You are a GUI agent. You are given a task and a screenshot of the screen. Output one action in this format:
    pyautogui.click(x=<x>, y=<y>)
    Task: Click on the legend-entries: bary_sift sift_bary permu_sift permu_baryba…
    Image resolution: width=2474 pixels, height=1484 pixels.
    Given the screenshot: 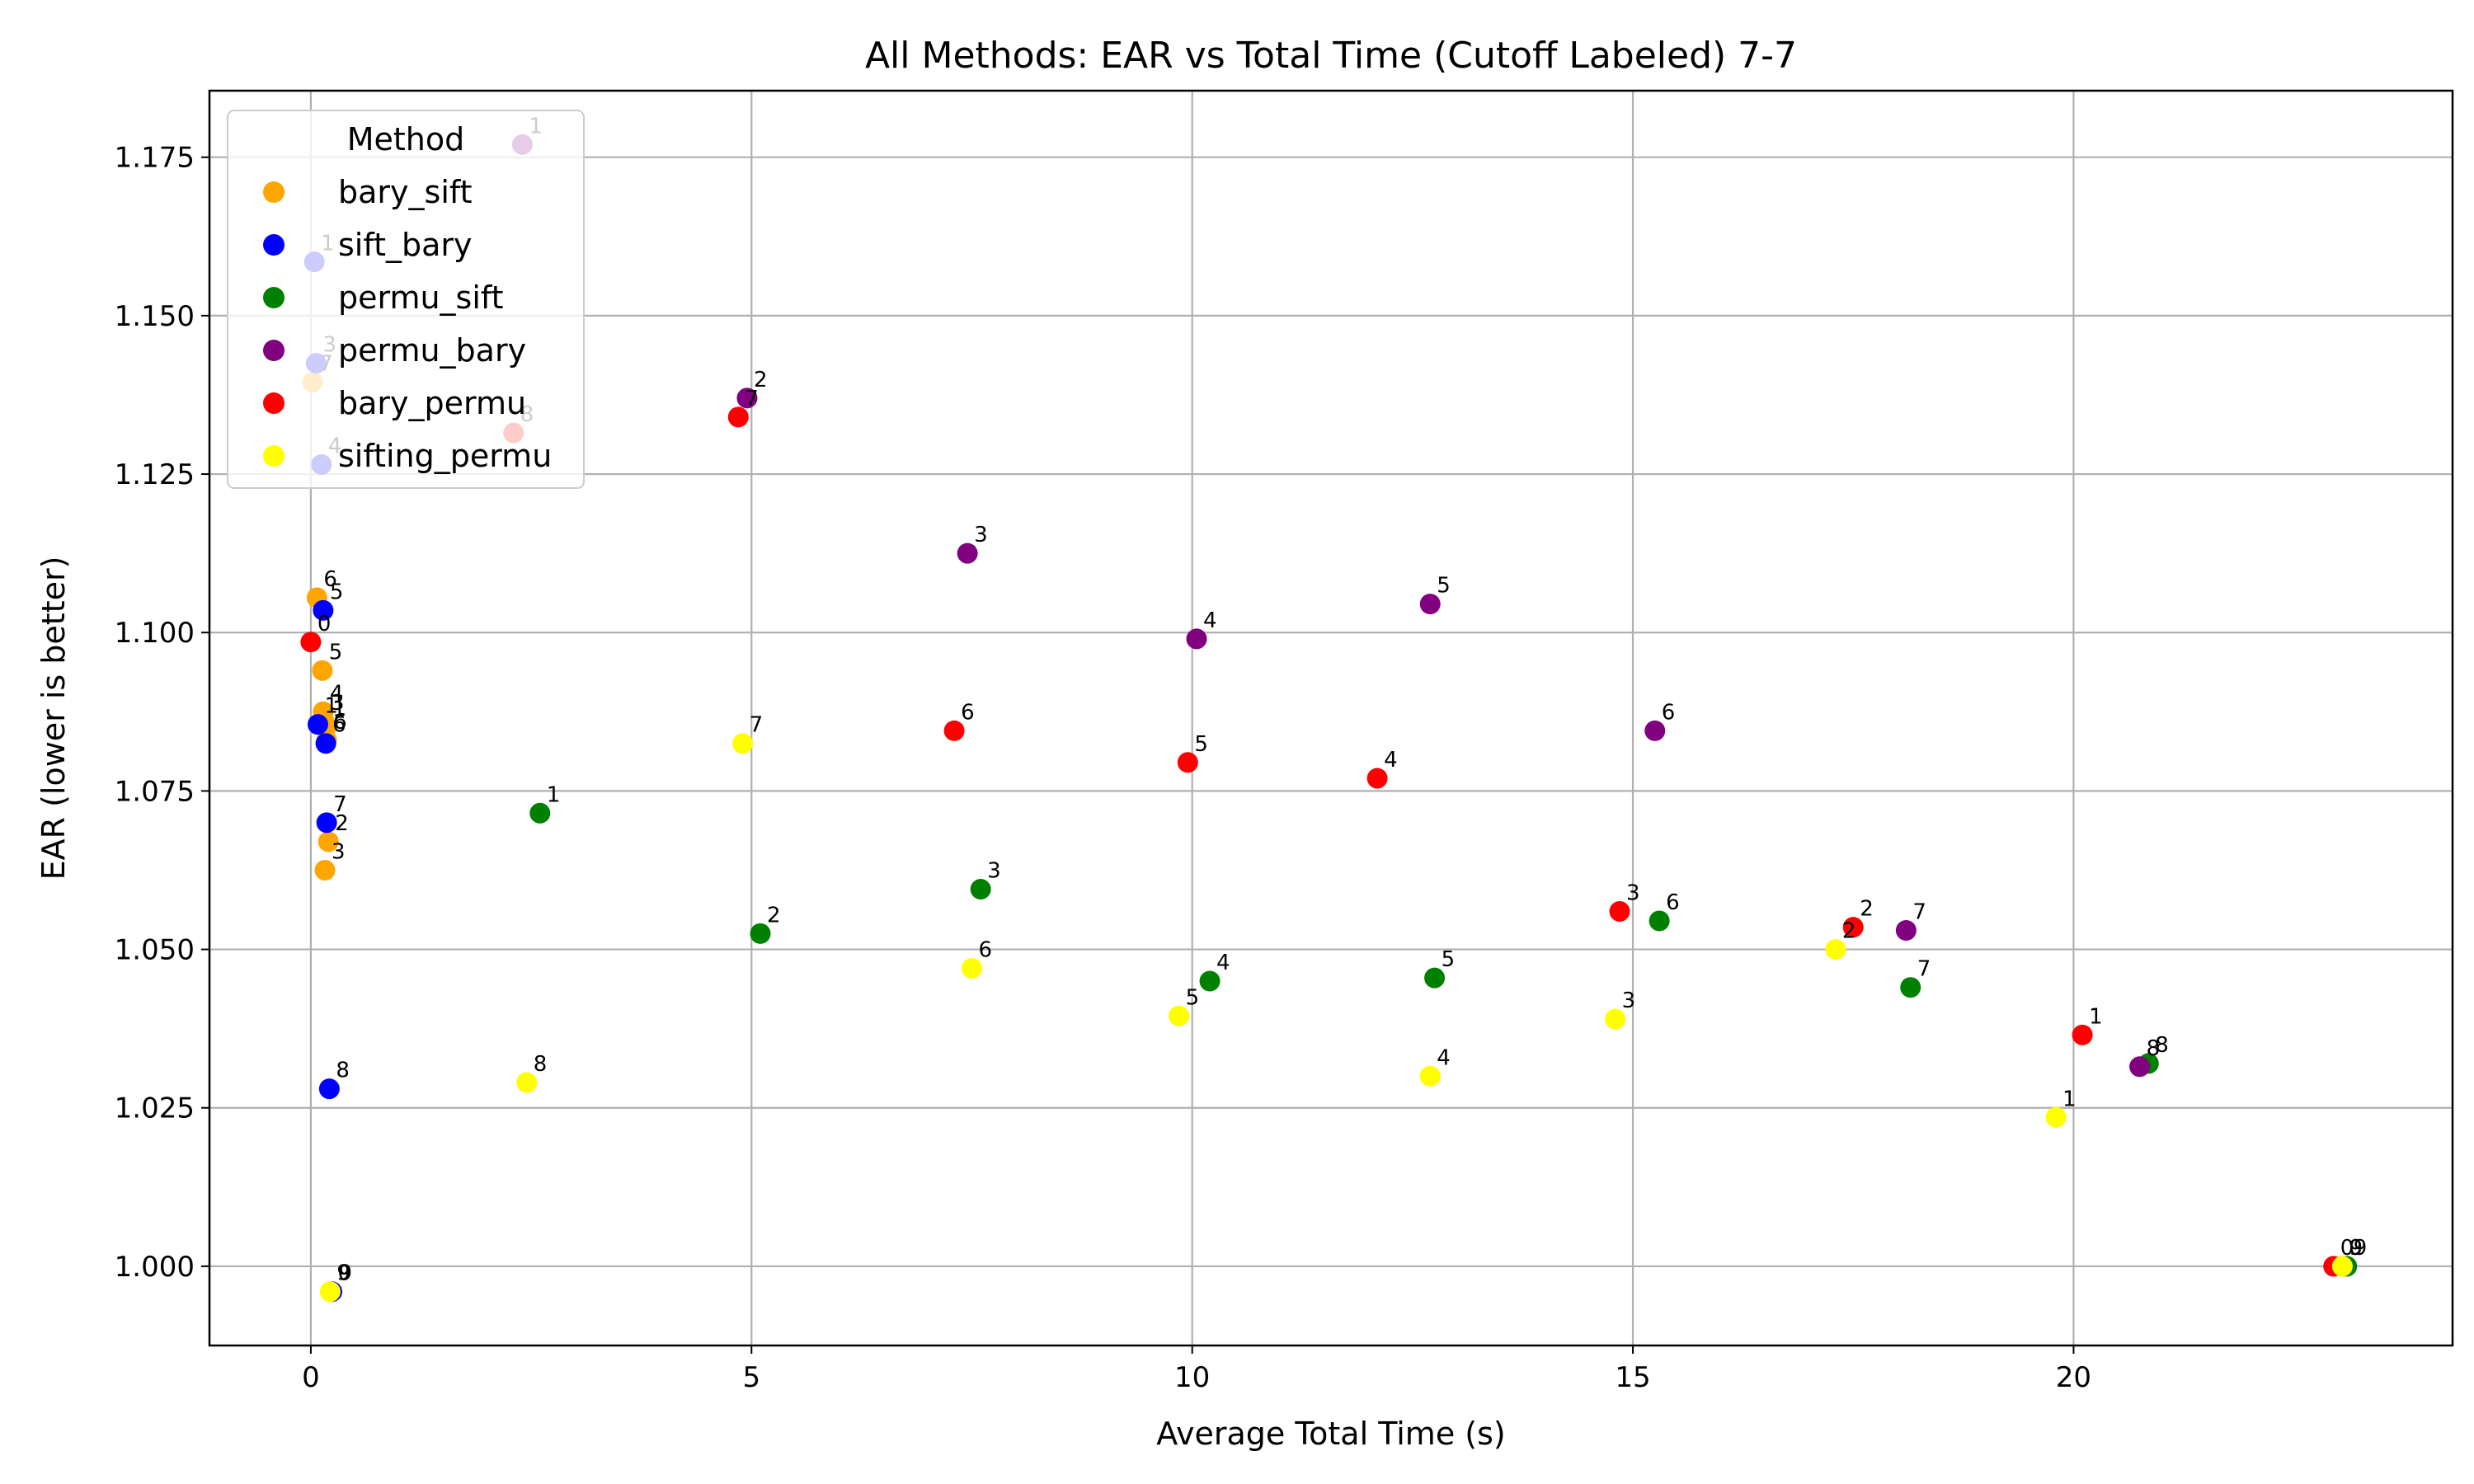 What is the action you would take?
    pyautogui.click(x=407, y=324)
    